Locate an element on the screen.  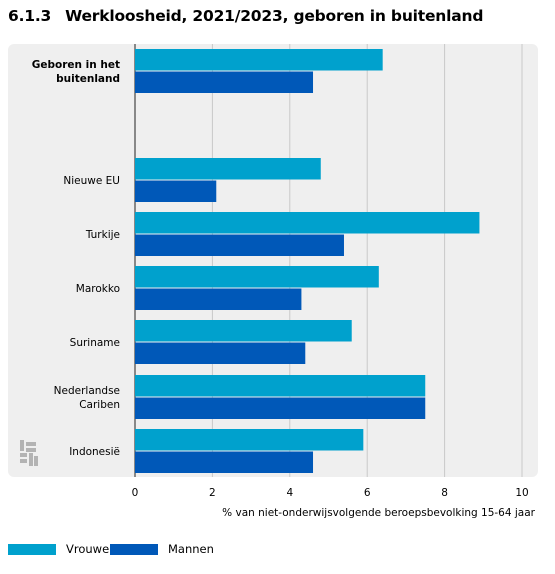
legend-label-vrouwen: Vrouwen is located at coordinates (91, 549).